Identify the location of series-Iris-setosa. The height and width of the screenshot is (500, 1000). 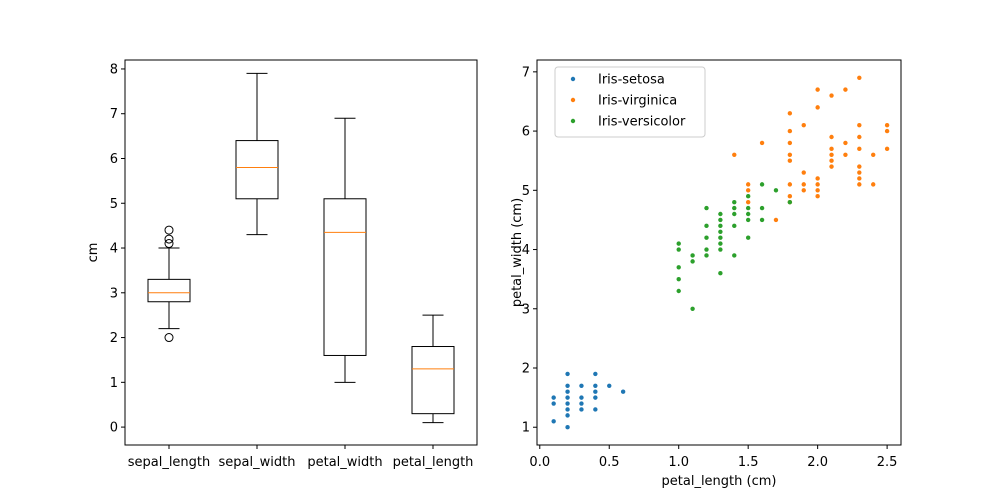
(588, 400).